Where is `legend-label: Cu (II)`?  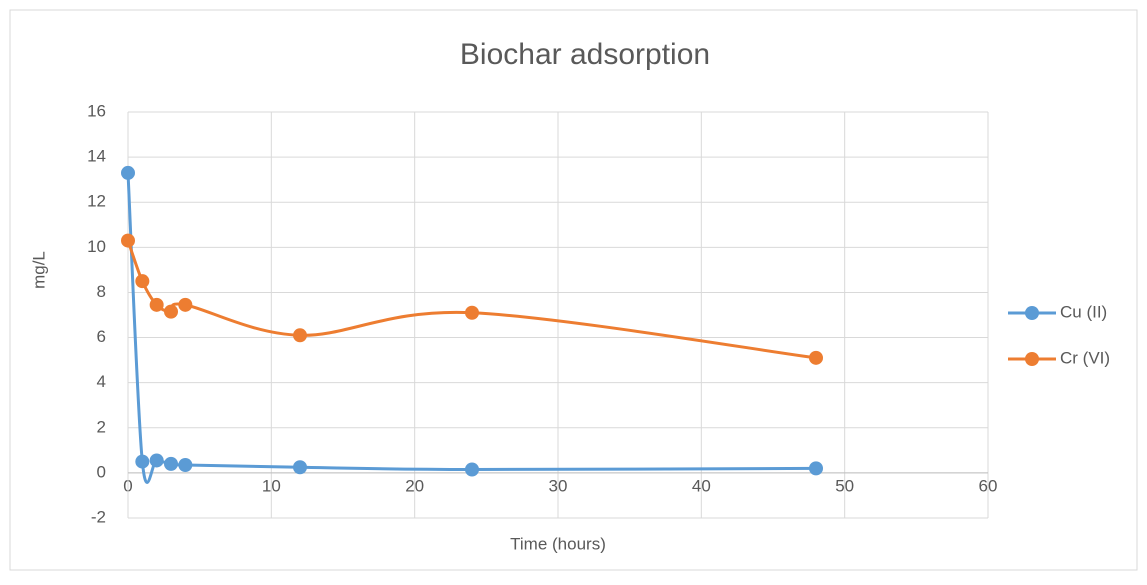
legend-label: Cu (II) is located at coordinates (1083, 311).